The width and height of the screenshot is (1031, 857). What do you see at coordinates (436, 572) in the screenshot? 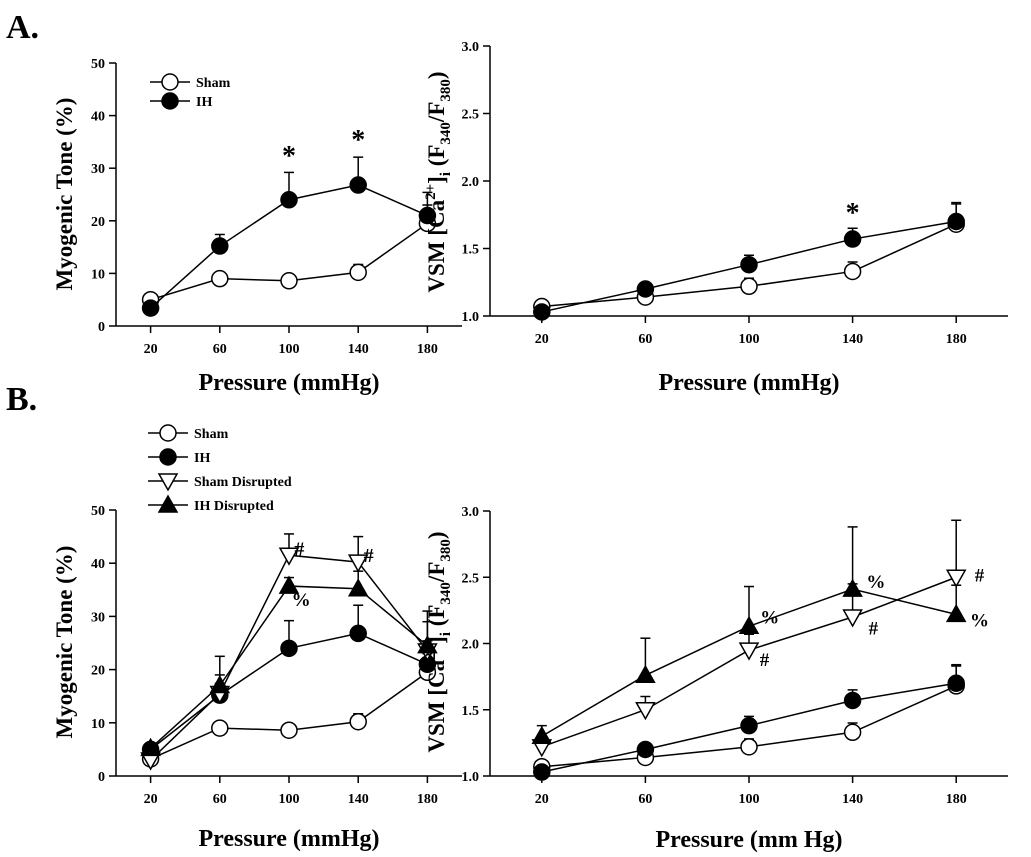
I see `y-axis-title-part: /F` at bounding box center [436, 572].